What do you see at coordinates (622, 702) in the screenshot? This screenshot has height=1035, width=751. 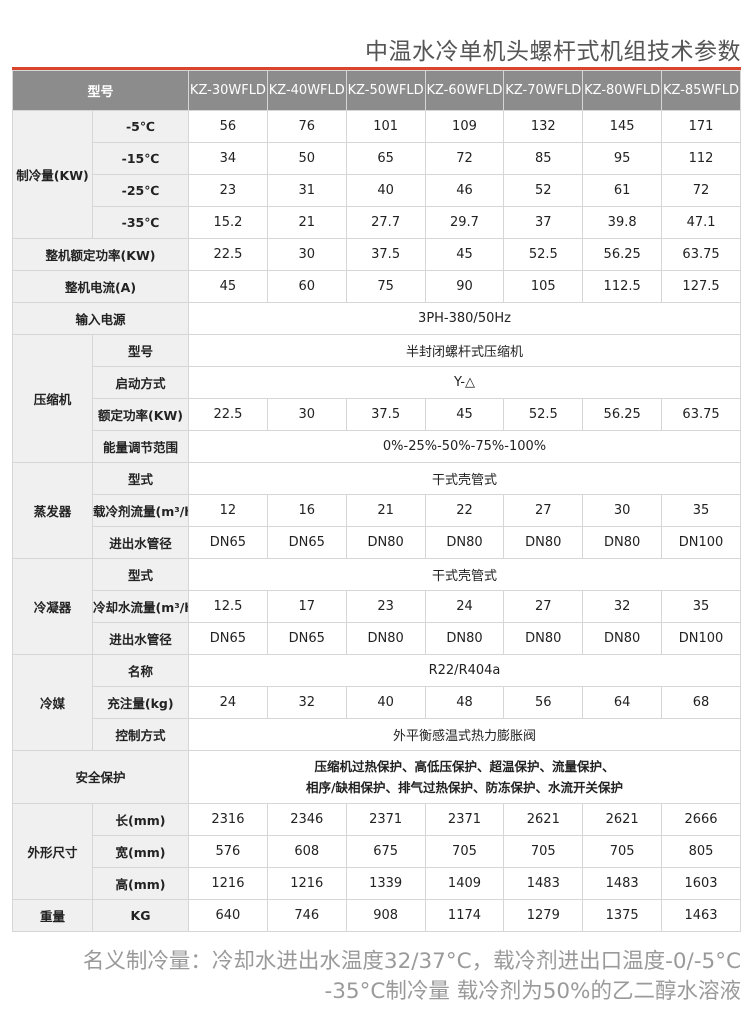 I see `value-cell: 64` at bounding box center [622, 702].